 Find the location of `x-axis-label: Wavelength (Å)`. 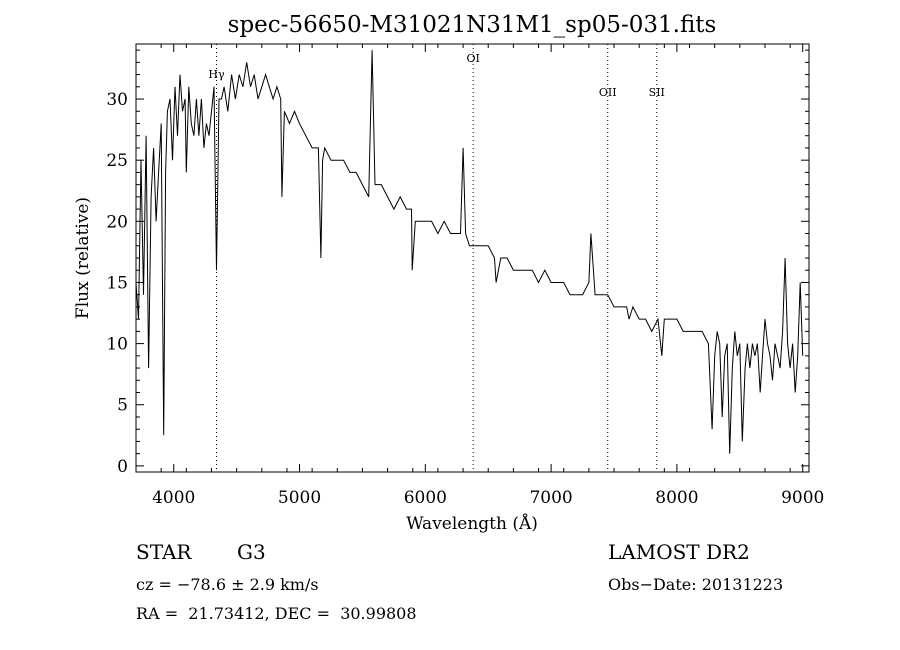

x-axis-label: Wavelength (Å) is located at coordinates (472, 523).